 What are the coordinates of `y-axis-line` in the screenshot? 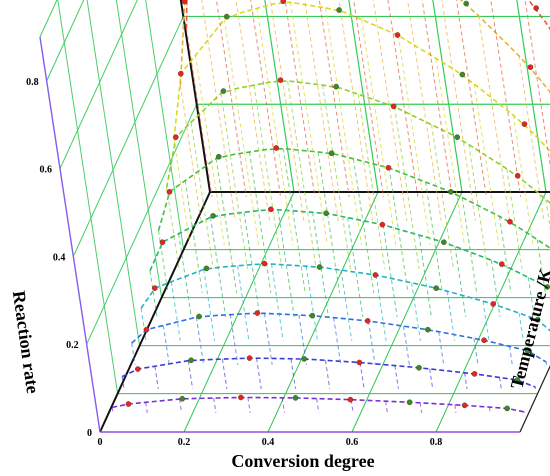 It's located at (534, 399).